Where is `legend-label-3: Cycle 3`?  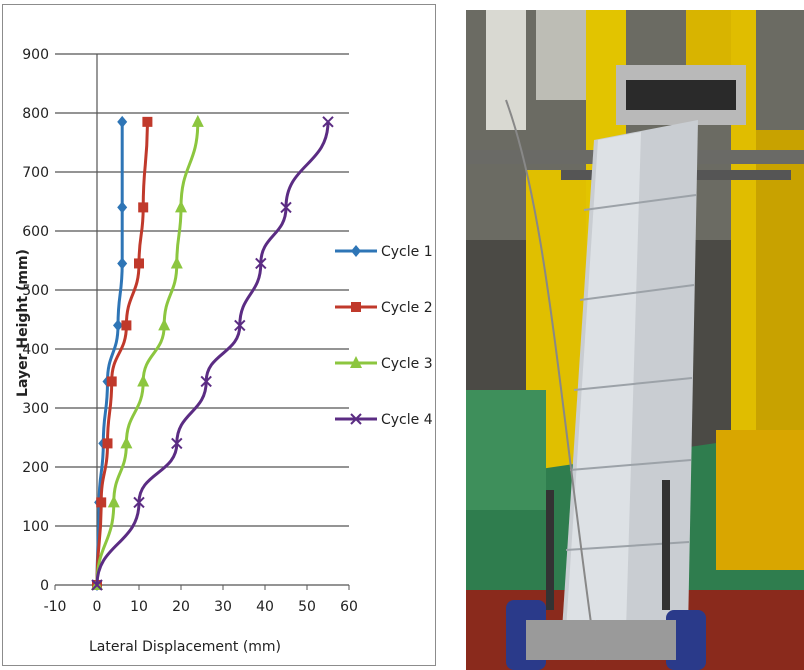 legend-label-3: Cycle 3 is located at coordinates (407, 364).